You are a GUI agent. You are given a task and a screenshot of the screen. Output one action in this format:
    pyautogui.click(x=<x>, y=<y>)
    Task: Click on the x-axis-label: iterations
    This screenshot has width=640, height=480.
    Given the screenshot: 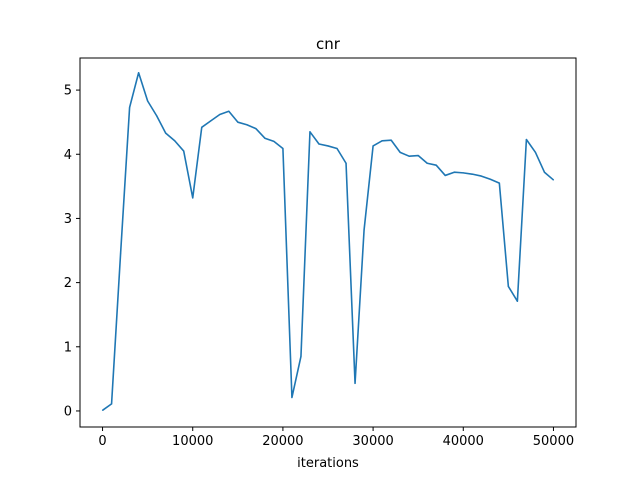 What is the action you would take?
    pyautogui.click(x=328, y=463)
    